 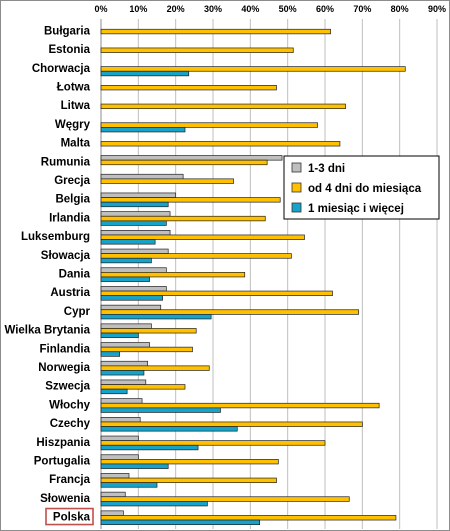 What do you see at coordinates (70, 293) in the screenshot?
I see `category-label-austria: Austria` at bounding box center [70, 293].